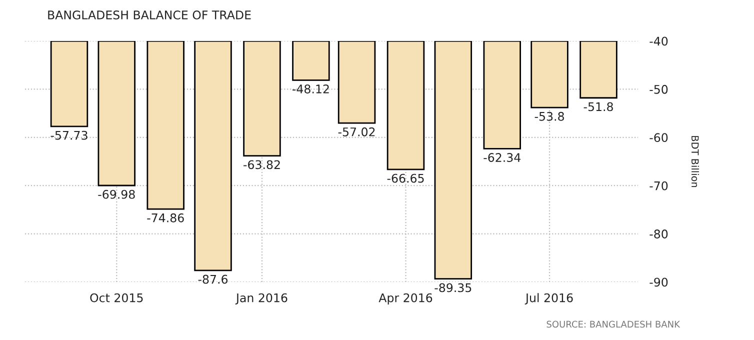 Image resolution: width=754 pixels, height=340 pixels. What do you see at coordinates (549, 116) in the screenshot?
I see `data-label: -53.8` at bounding box center [549, 116].